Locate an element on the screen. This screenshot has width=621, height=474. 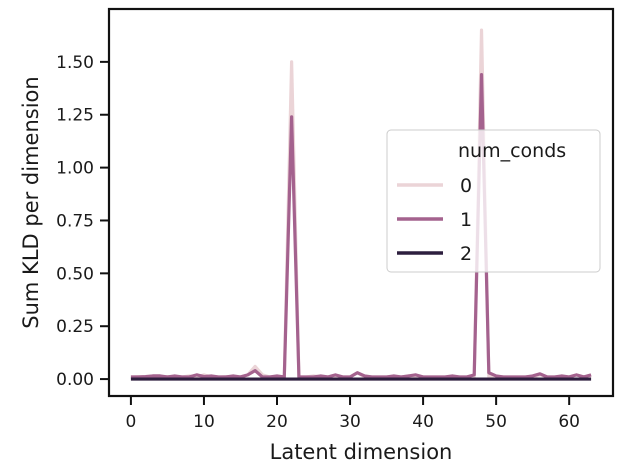
y-axis-ticks: 0.00 0.25 0.50 0.75 1.00 1.25 1.50 is located at coordinates (82, 221).